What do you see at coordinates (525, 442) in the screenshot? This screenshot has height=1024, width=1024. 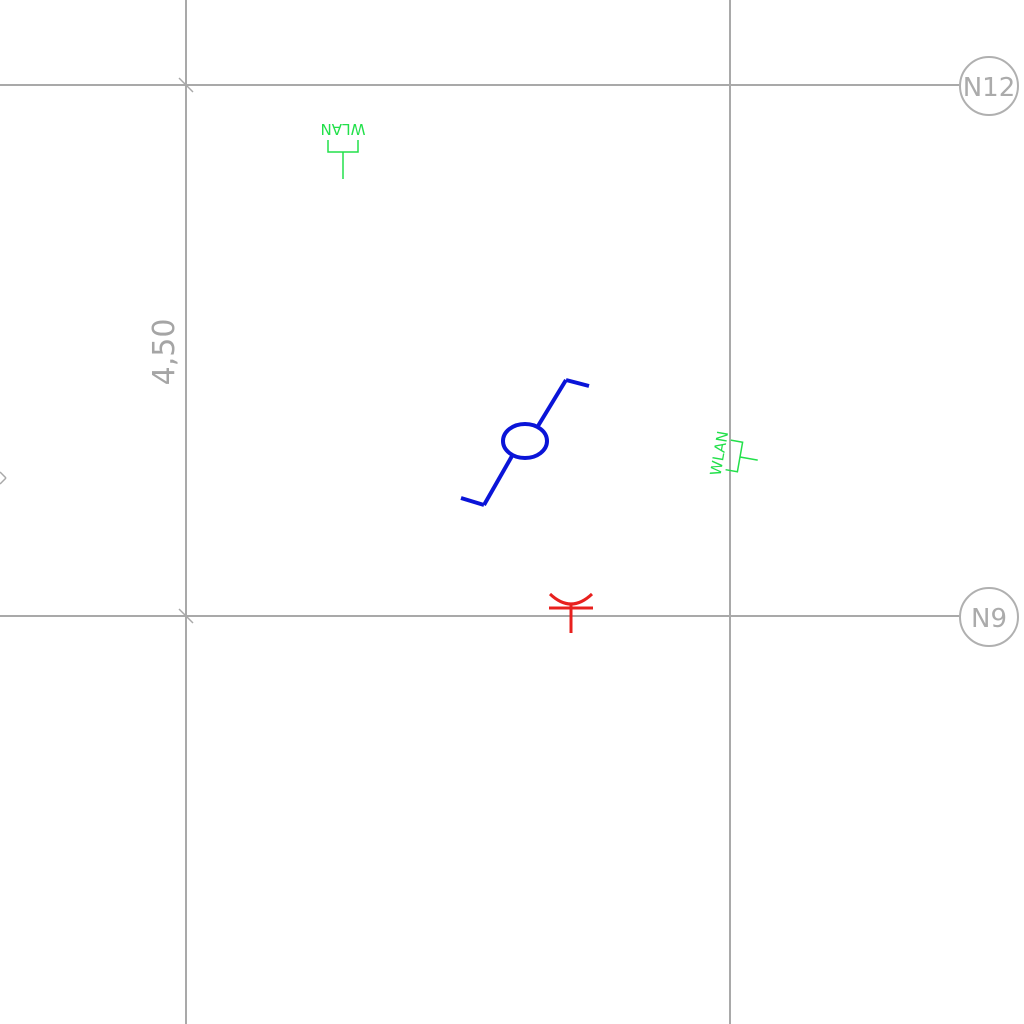 I see `circle-outlet-icon` at bounding box center [525, 442].